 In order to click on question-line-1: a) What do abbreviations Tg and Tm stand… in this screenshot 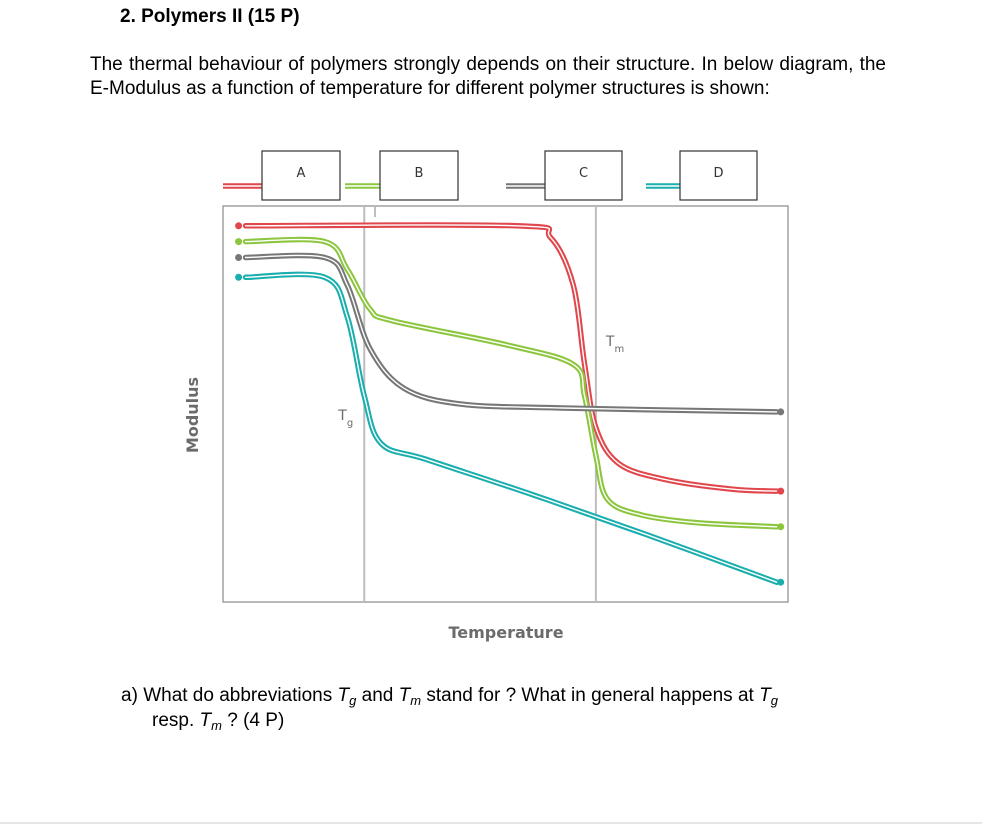, I will do `click(506, 695)`.